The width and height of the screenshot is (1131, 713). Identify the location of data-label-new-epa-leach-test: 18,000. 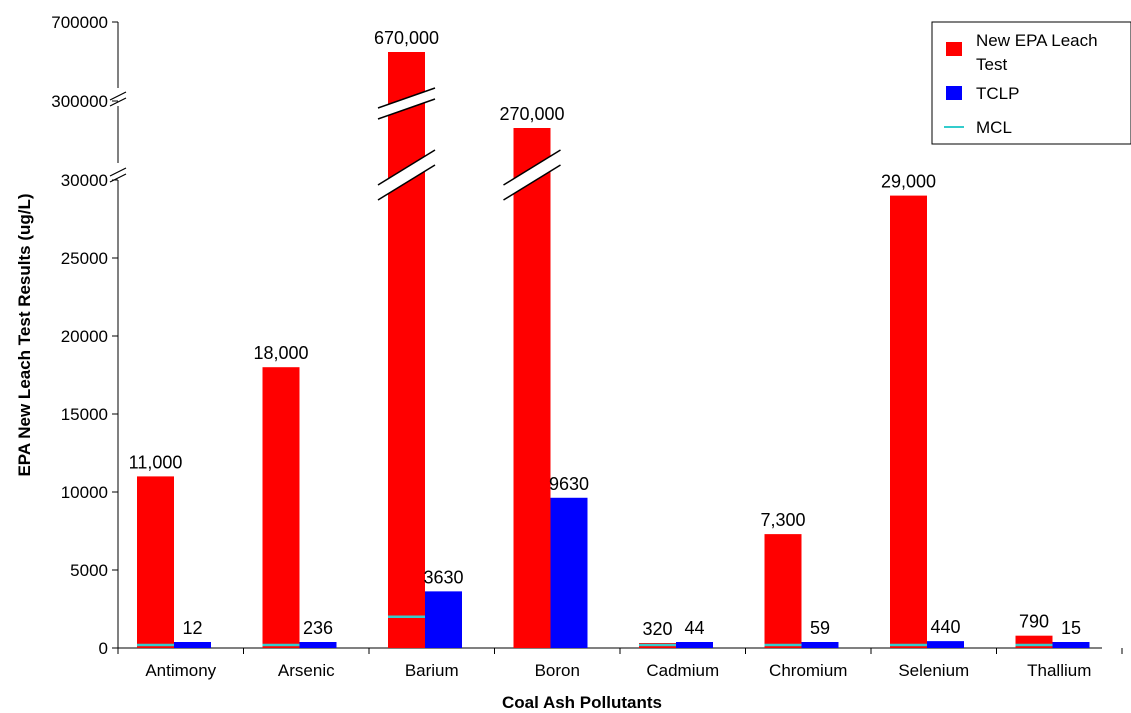
(280, 353).